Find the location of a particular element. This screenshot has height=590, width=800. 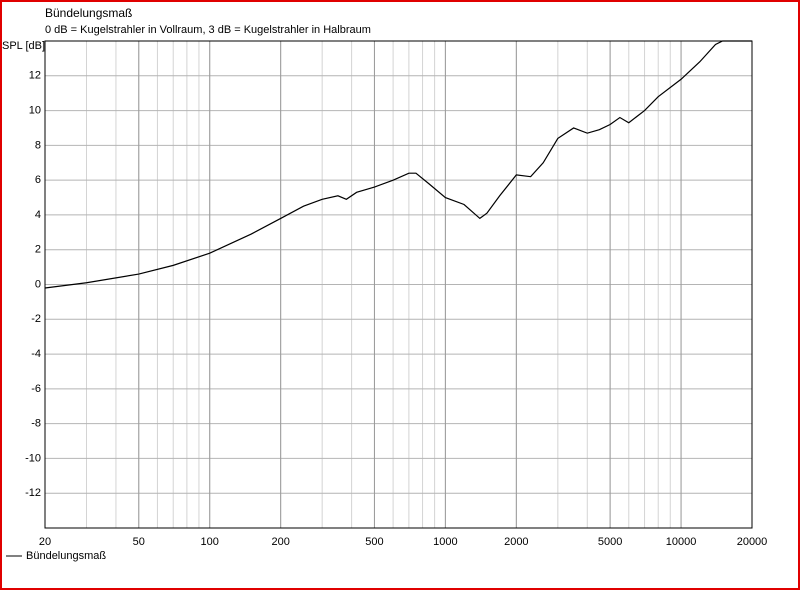

x-tick-label: 1000 is located at coordinates (445, 542).